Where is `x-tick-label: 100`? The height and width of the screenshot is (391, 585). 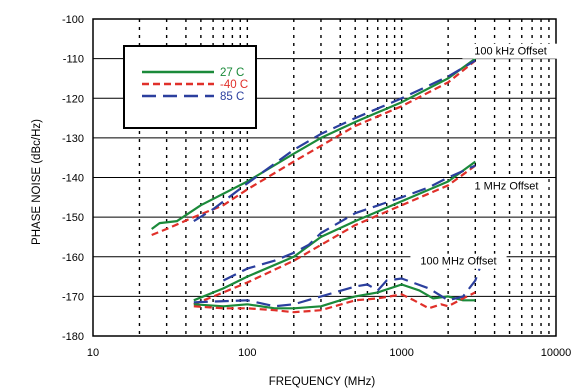
x-tick-label: 100 is located at coordinates (247, 353).